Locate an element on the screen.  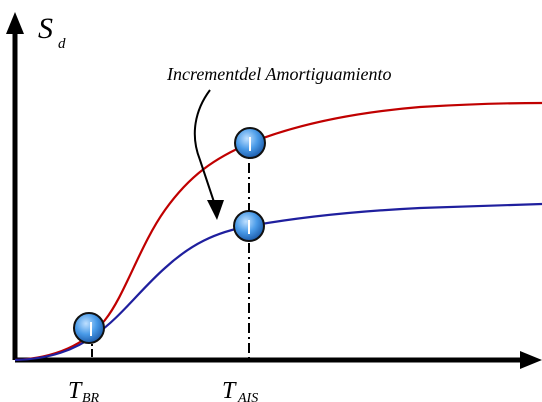
t-br-label-subscript: BR is located at coordinates (91, 396).